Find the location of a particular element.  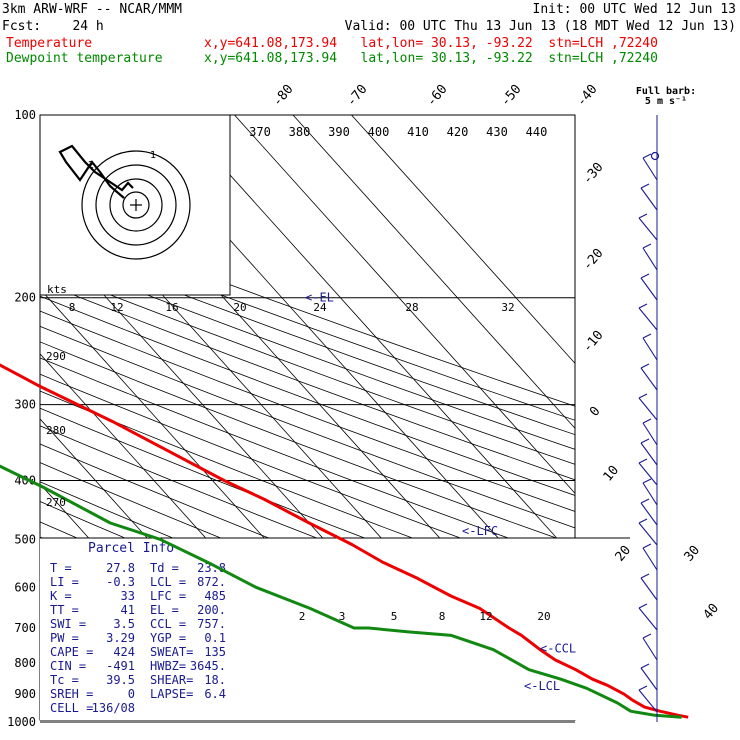

level-annotation: <-LCL is located at coordinates (542, 686).